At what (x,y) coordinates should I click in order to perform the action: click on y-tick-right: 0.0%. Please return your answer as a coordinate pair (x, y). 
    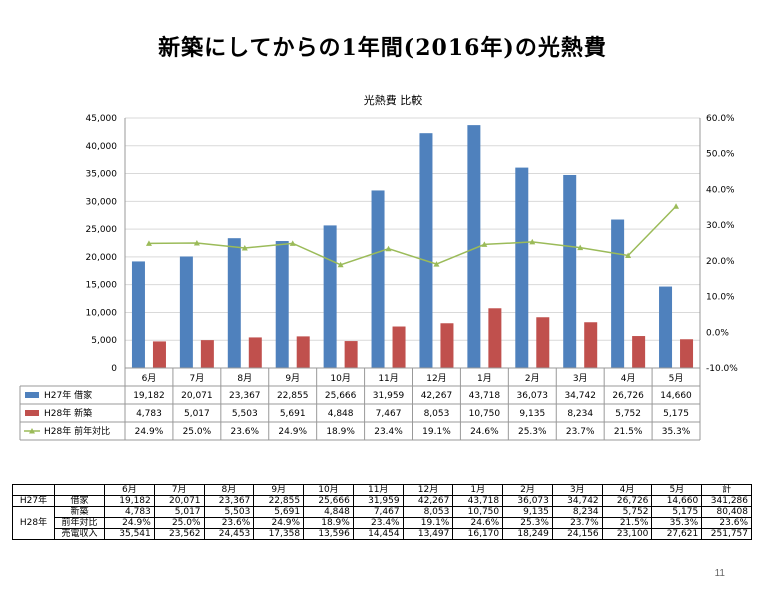
    Looking at the image, I should click on (717, 333).